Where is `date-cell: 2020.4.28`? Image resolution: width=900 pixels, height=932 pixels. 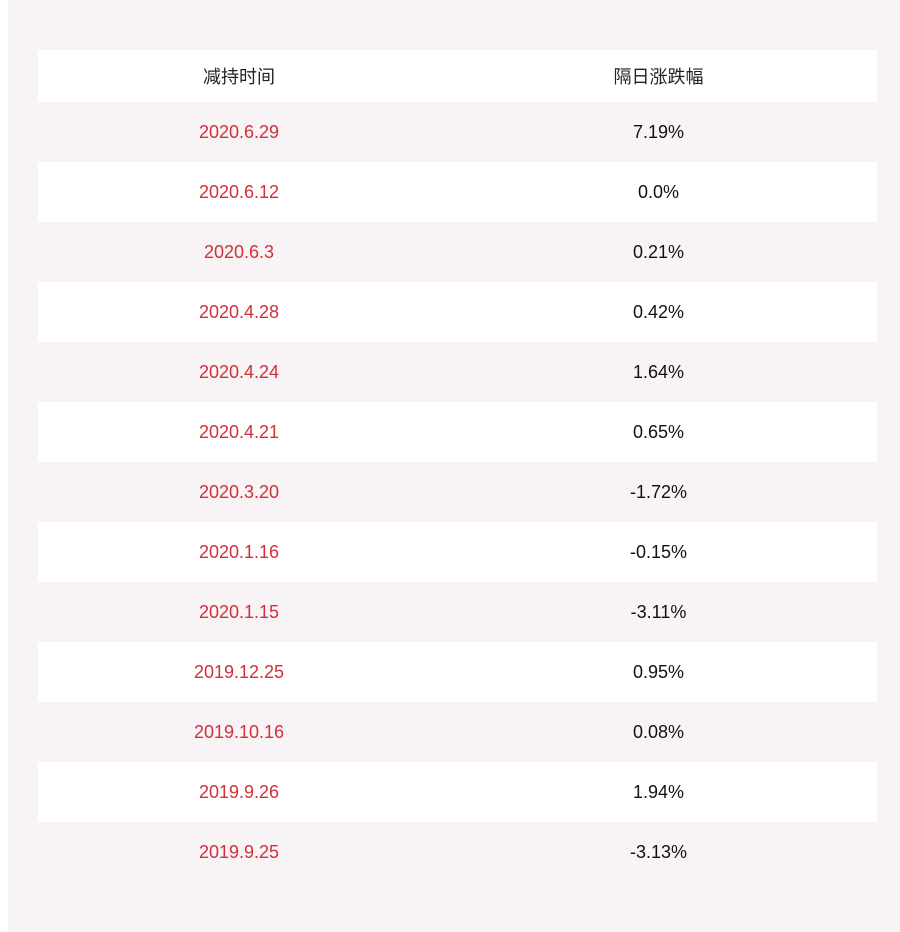
date-cell: 2020.4.28 is located at coordinates (239, 312).